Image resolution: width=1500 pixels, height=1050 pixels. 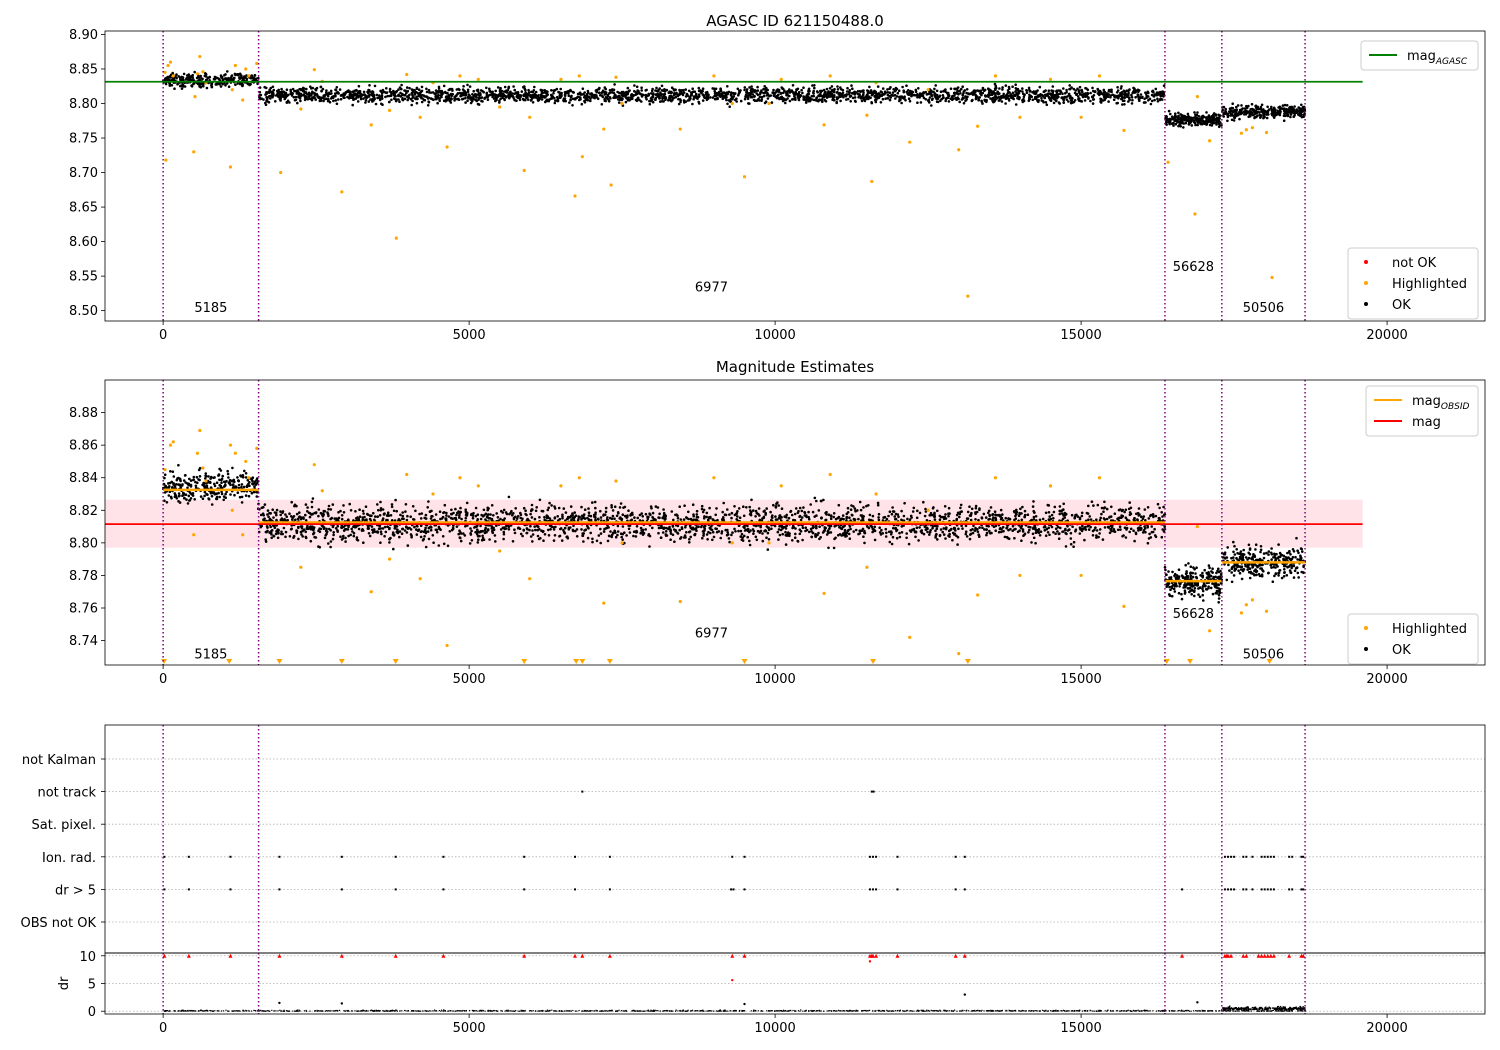 What do you see at coordinates (83, 139) in the screenshot?
I see `y-tick-label: 8.75` at bounding box center [83, 139].